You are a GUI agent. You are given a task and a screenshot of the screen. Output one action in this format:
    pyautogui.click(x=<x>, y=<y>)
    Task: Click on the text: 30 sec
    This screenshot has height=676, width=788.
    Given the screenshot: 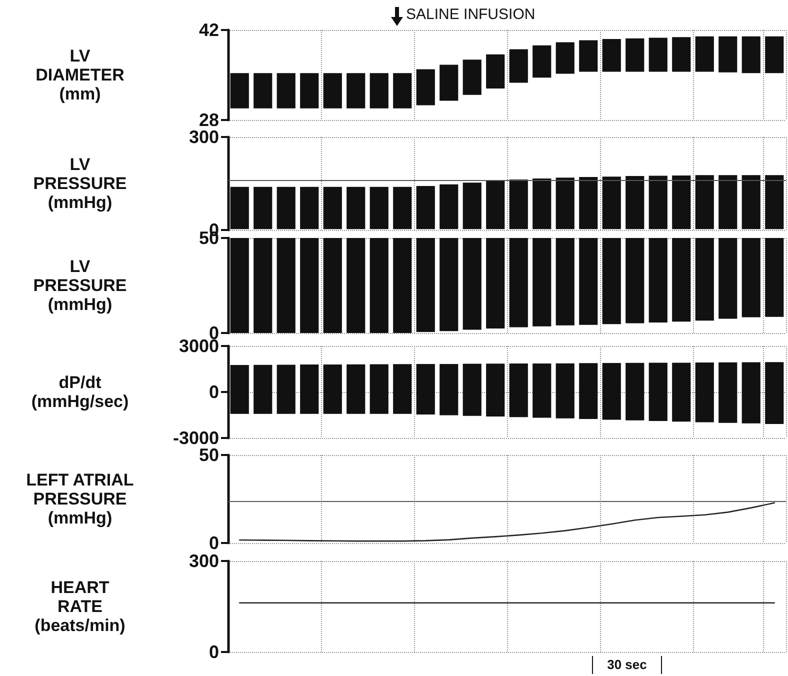 What is the action you would take?
    pyautogui.click(x=627, y=664)
    